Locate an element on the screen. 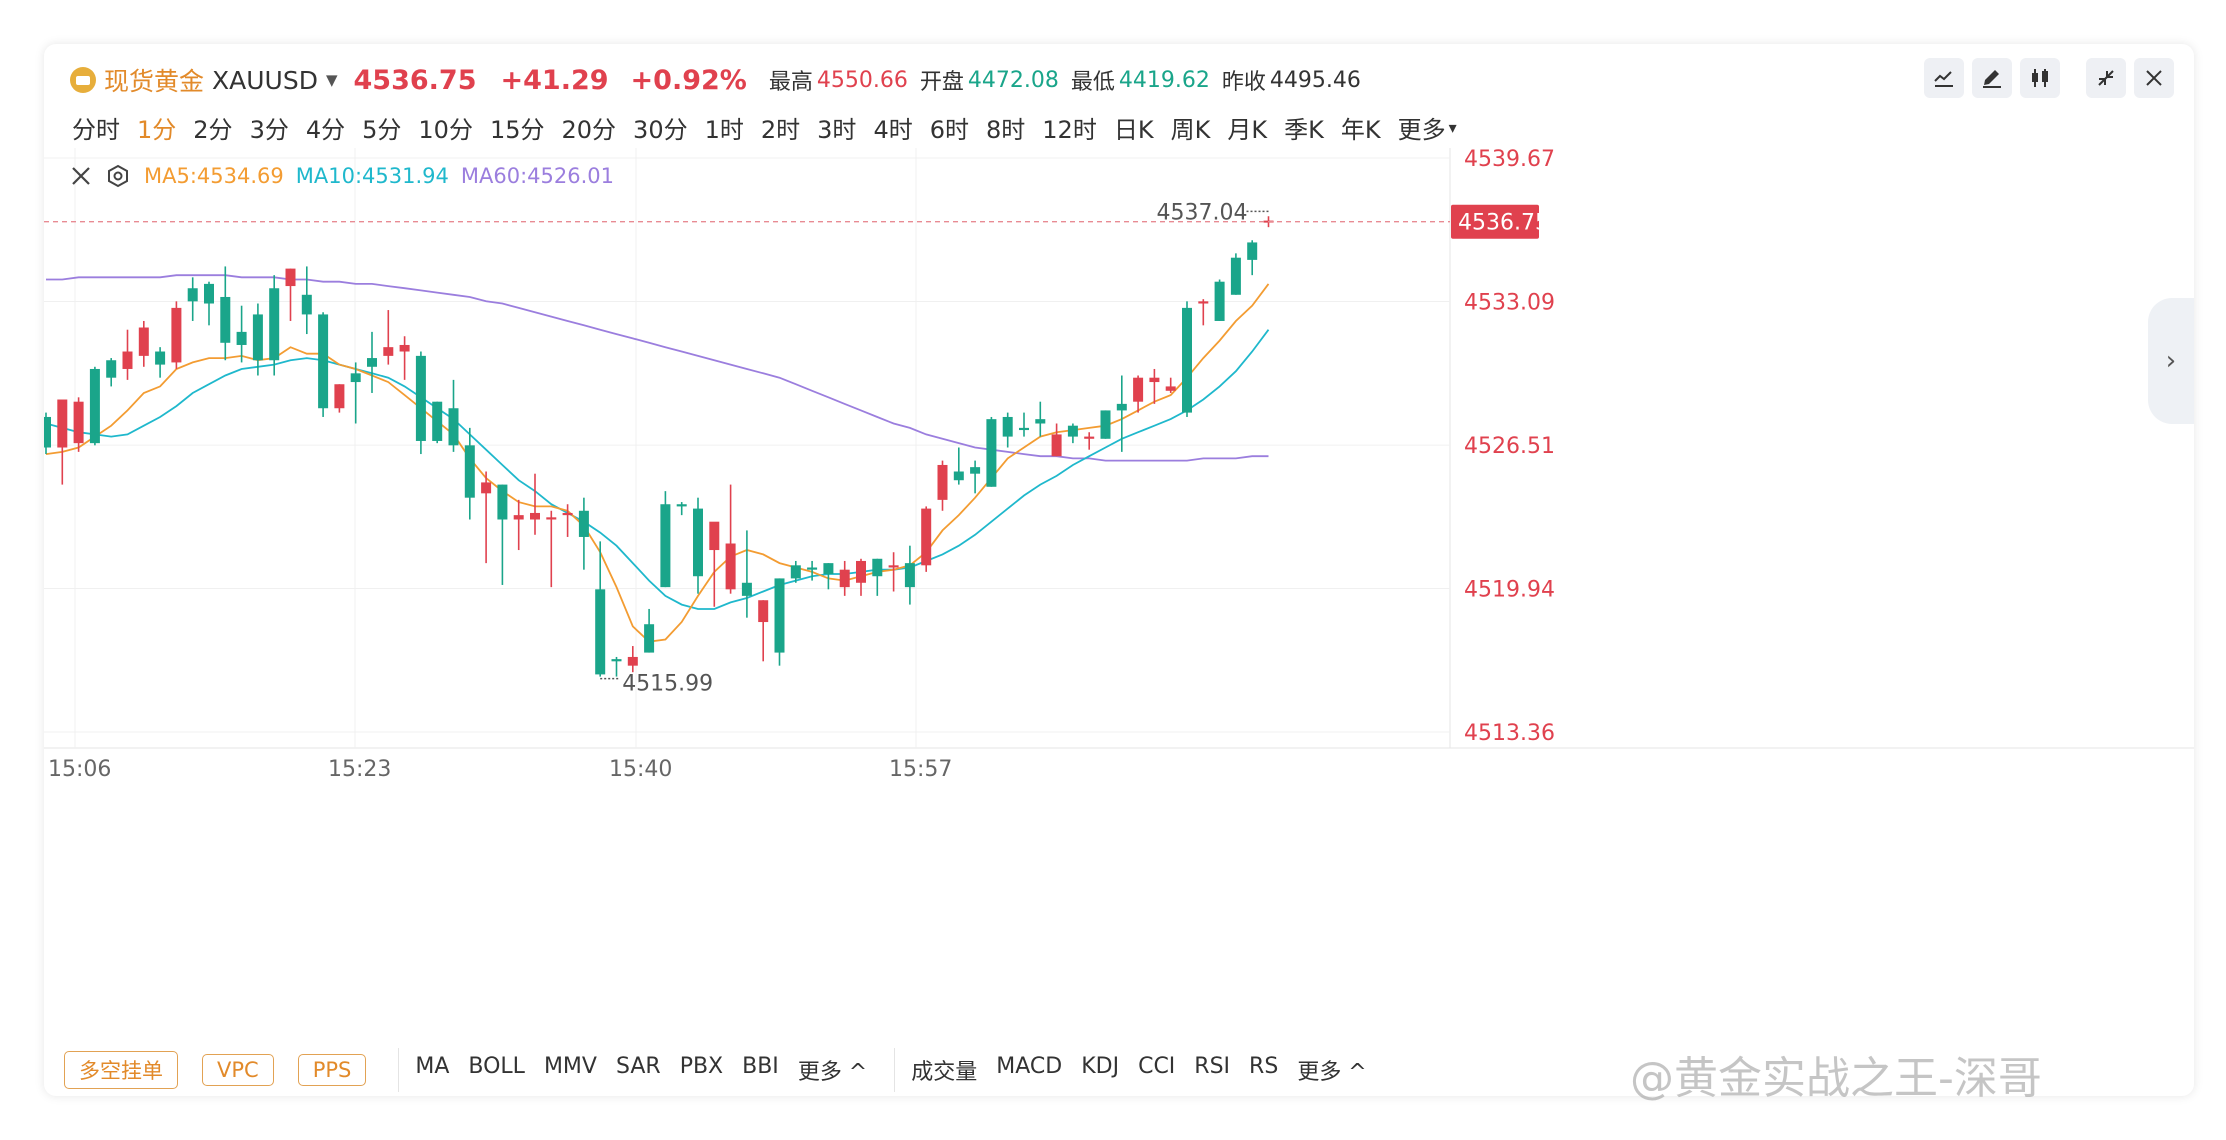 The height and width of the screenshot is (1140, 2226). period-tab: 更多 is located at coordinates (1421, 129).